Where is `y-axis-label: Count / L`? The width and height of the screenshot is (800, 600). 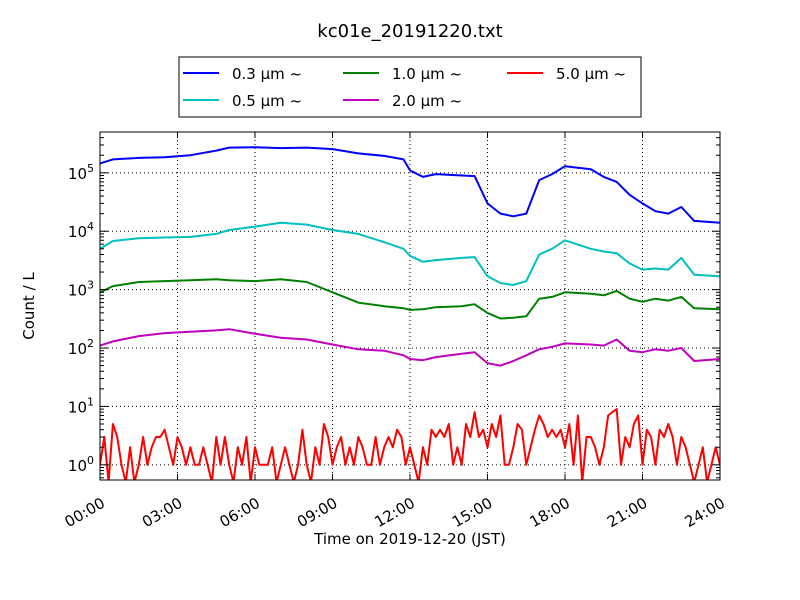 y-axis-label: Count / L is located at coordinates (29, 306).